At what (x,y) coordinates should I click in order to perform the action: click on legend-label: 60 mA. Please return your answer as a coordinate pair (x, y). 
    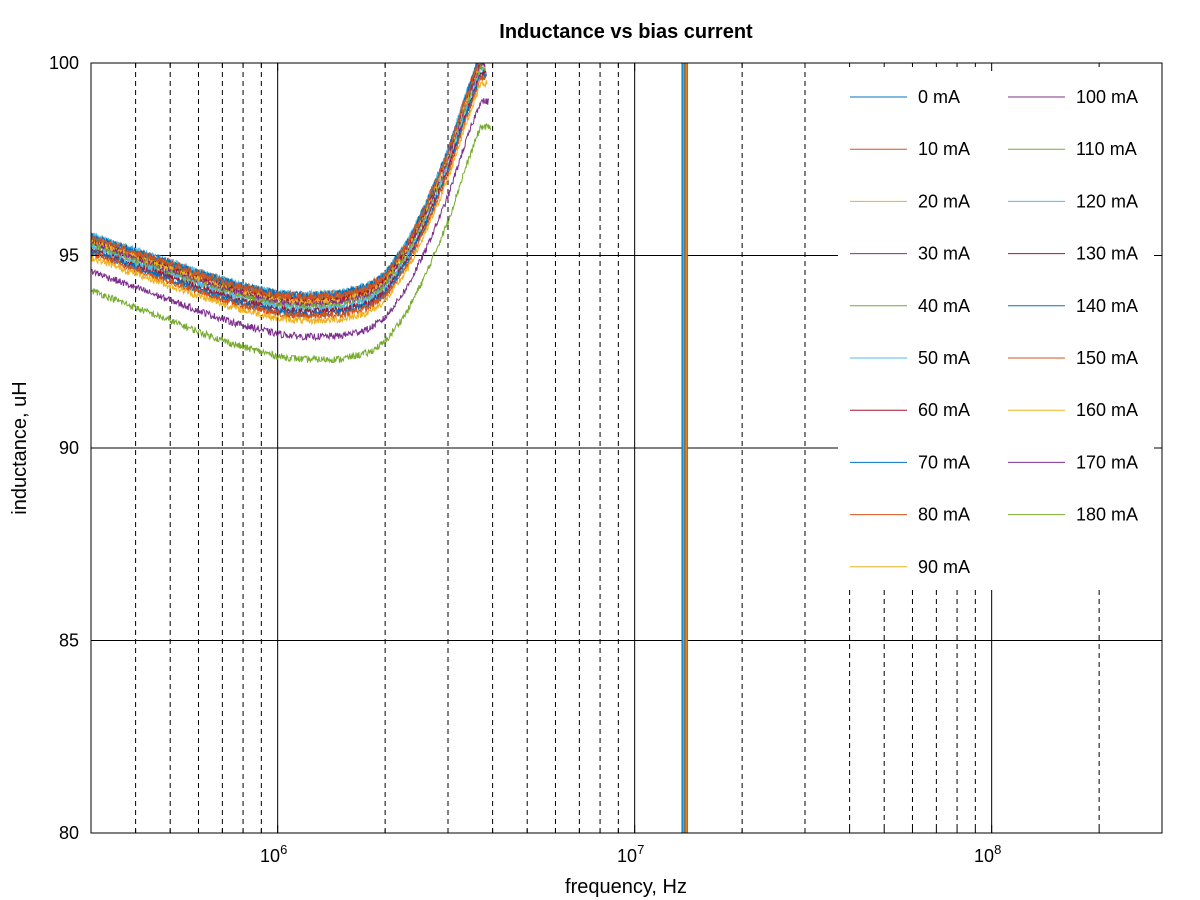
    Looking at the image, I should click on (944, 410).